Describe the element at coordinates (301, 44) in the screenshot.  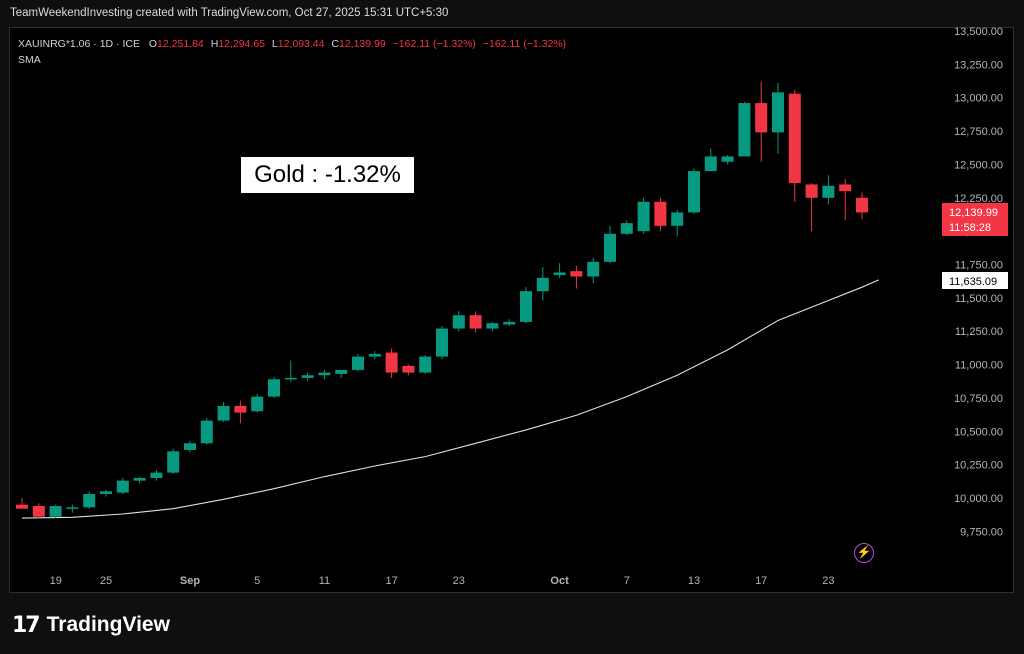
I see `low-value: 12,093.44` at that location.